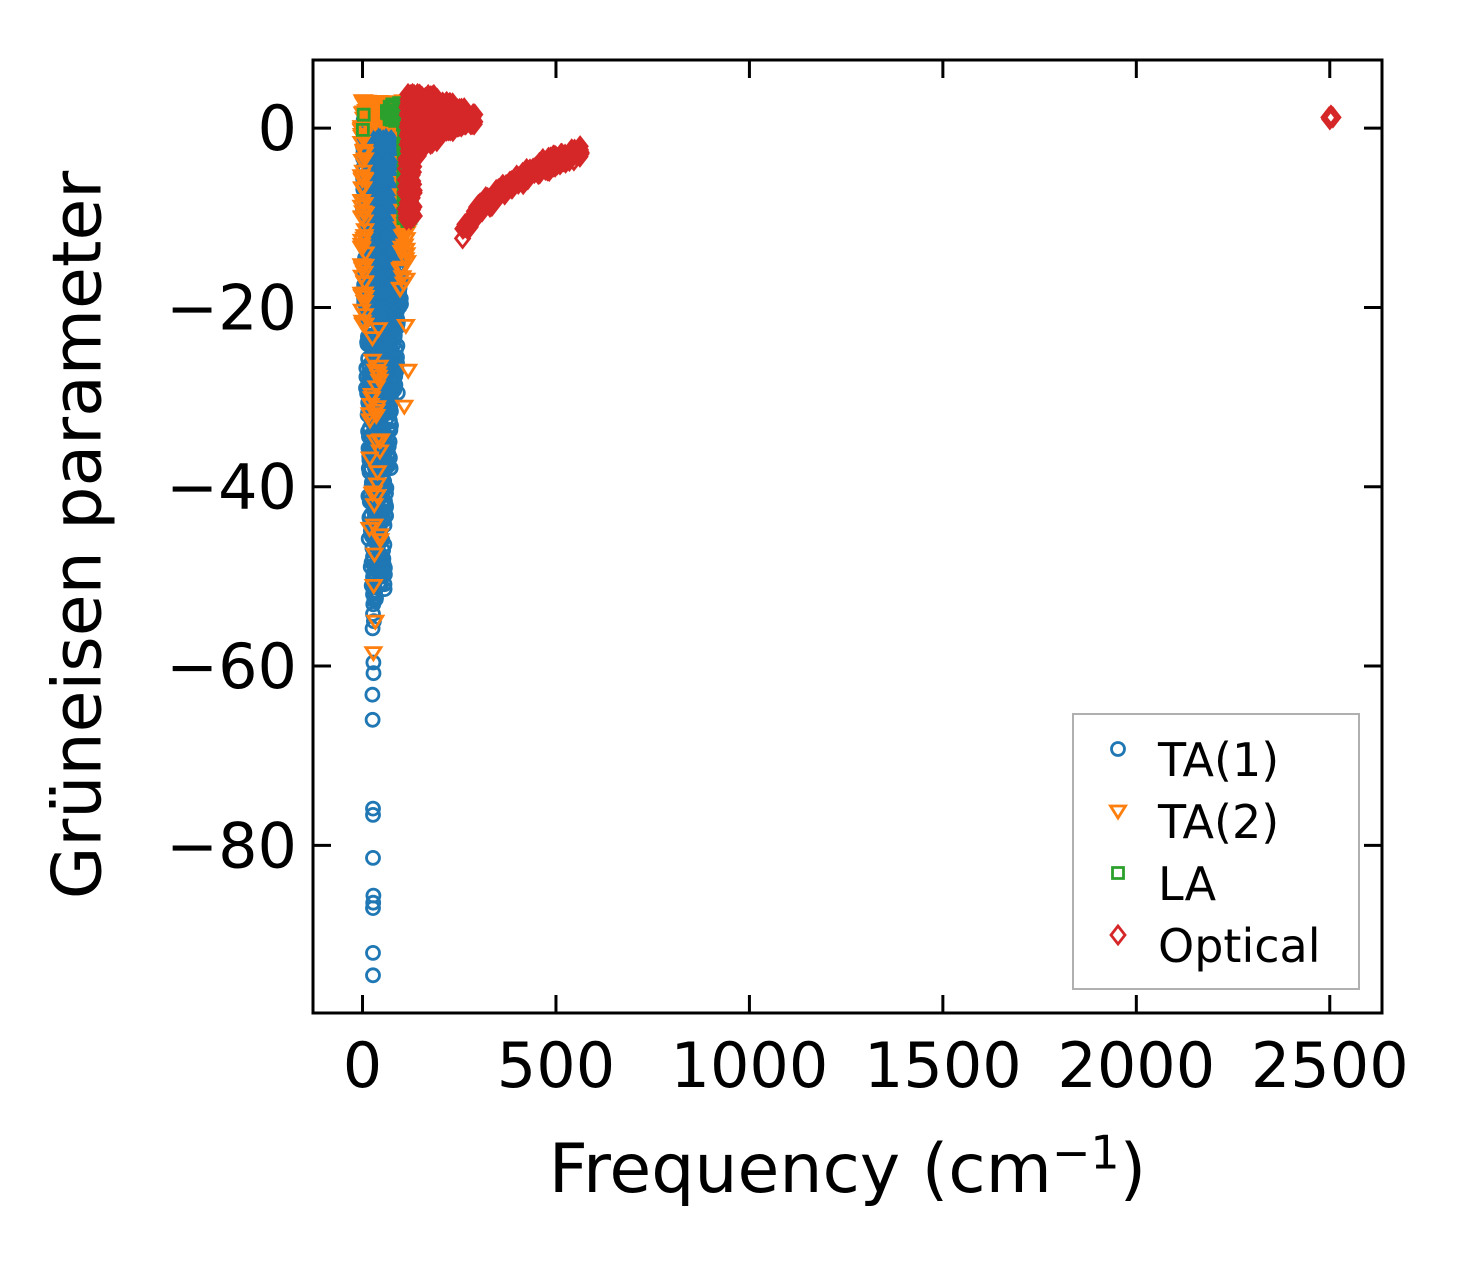 The height and width of the screenshot is (1264, 1461). Describe the element at coordinates (1118, 935) in the screenshot. I see `diamond-icon` at that location.